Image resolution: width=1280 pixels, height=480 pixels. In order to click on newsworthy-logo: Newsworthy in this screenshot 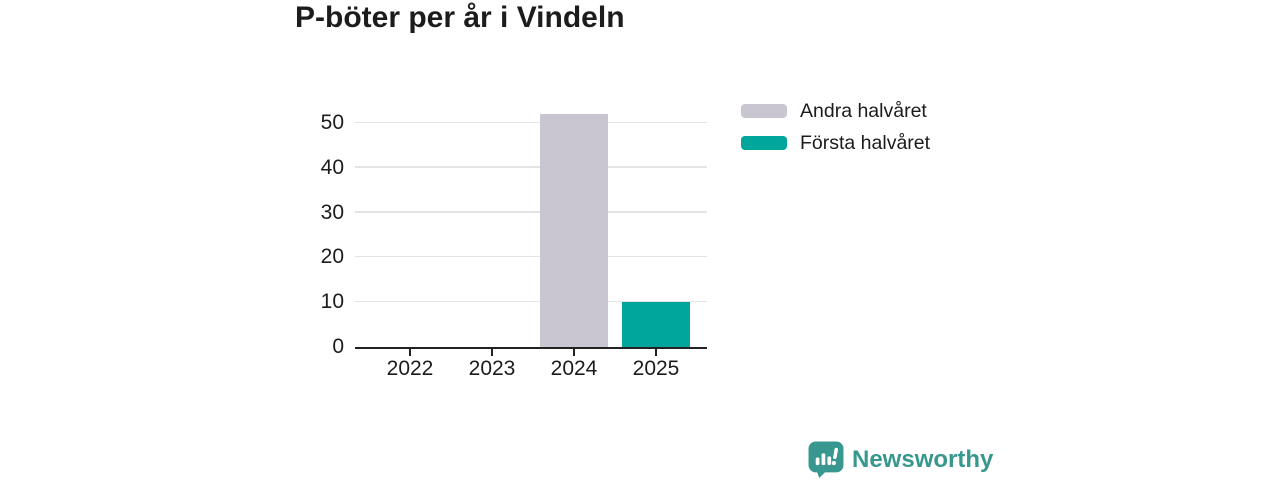, I will do `click(900, 459)`.